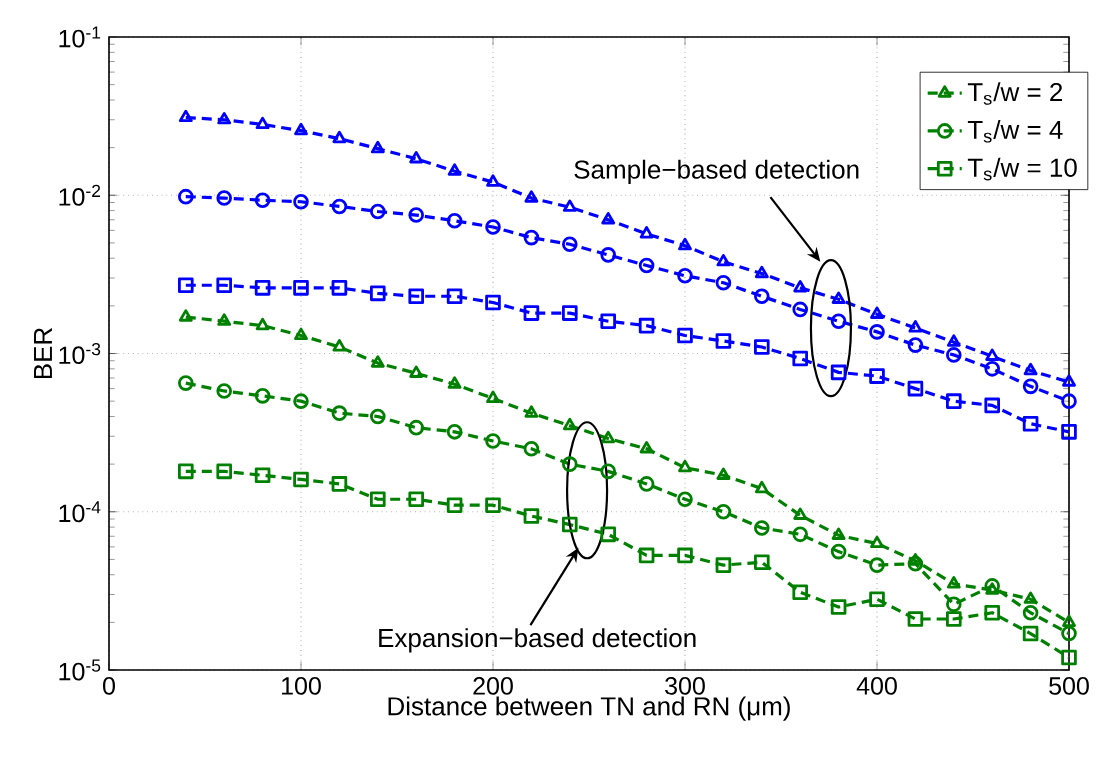 The height and width of the screenshot is (758, 1097). What do you see at coordinates (589, 708) in the screenshot?
I see `x-axis-title: Distance between TN and RN (μm)` at bounding box center [589, 708].